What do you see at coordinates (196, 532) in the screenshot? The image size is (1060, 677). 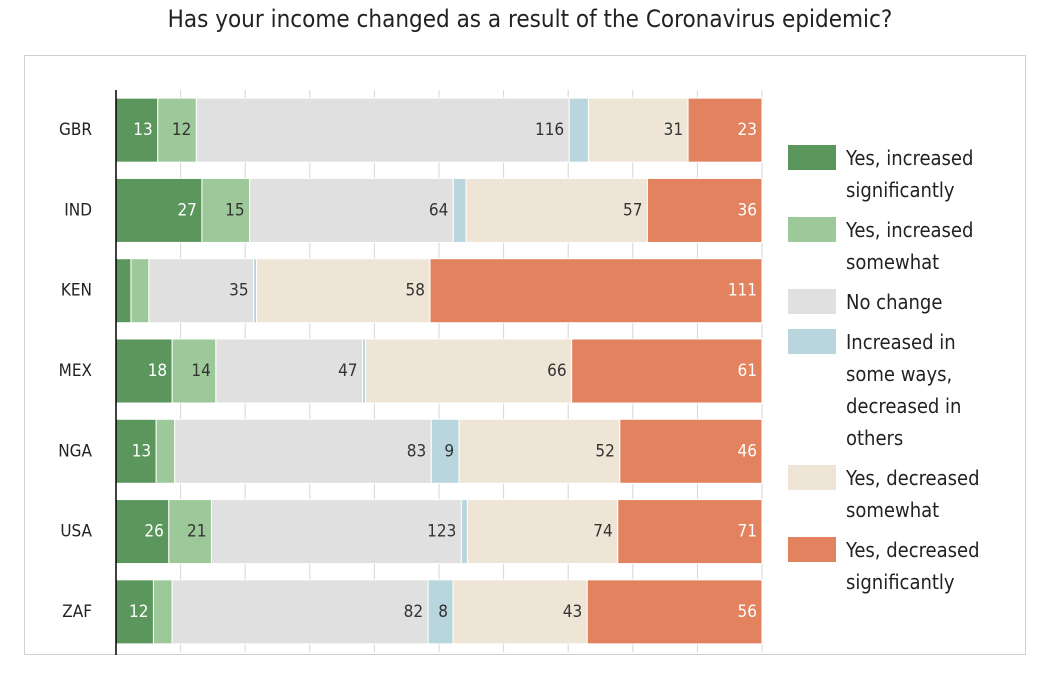 I see `data-label: 21` at bounding box center [196, 532].